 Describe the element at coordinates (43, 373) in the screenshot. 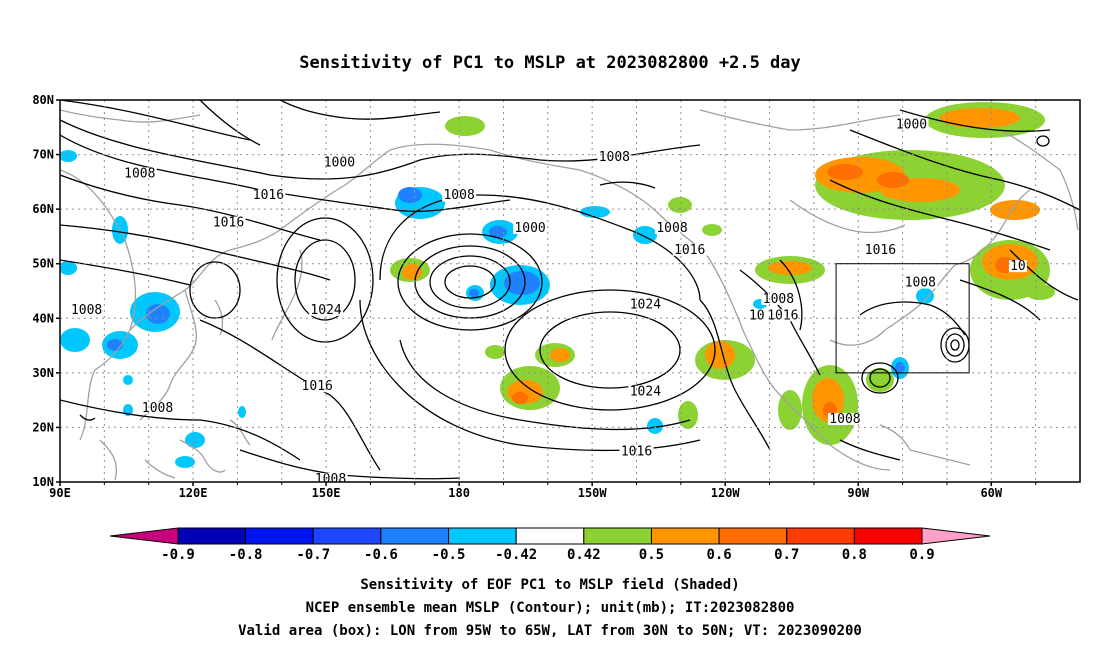

I see `lat-label: 30N` at that location.